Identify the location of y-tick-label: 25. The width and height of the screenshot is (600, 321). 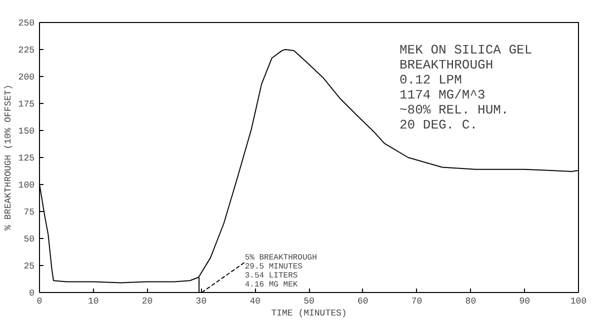
(29, 267).